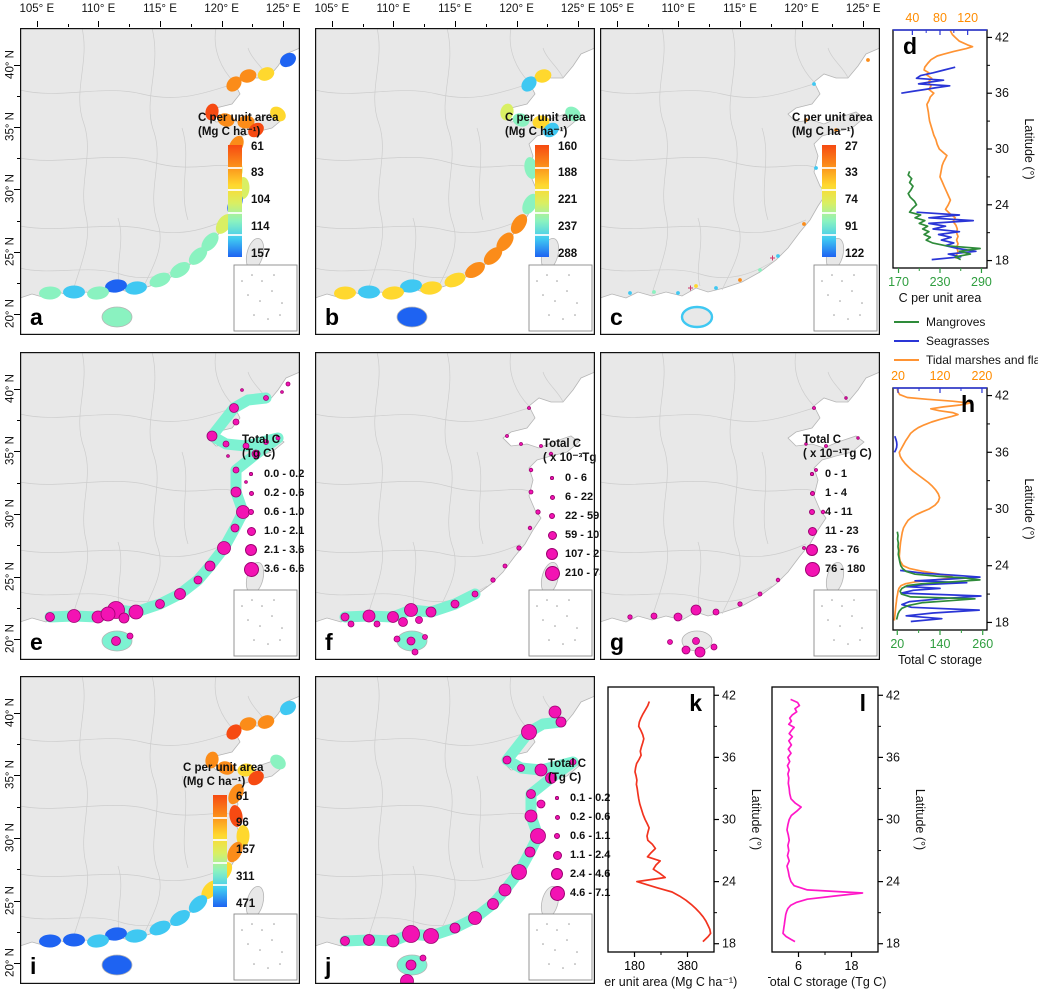 The height and width of the screenshot is (998, 1038). Describe the element at coordinates (238, 118) in the screenshot. I see `legend-title: C per unit area` at that location.